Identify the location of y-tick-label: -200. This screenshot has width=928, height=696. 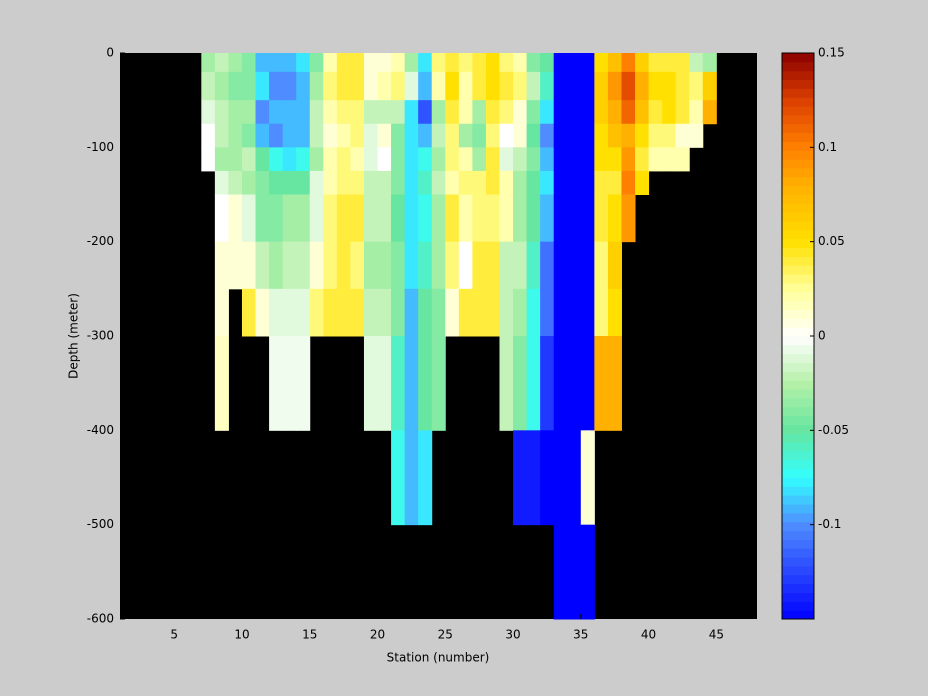
(100, 241).